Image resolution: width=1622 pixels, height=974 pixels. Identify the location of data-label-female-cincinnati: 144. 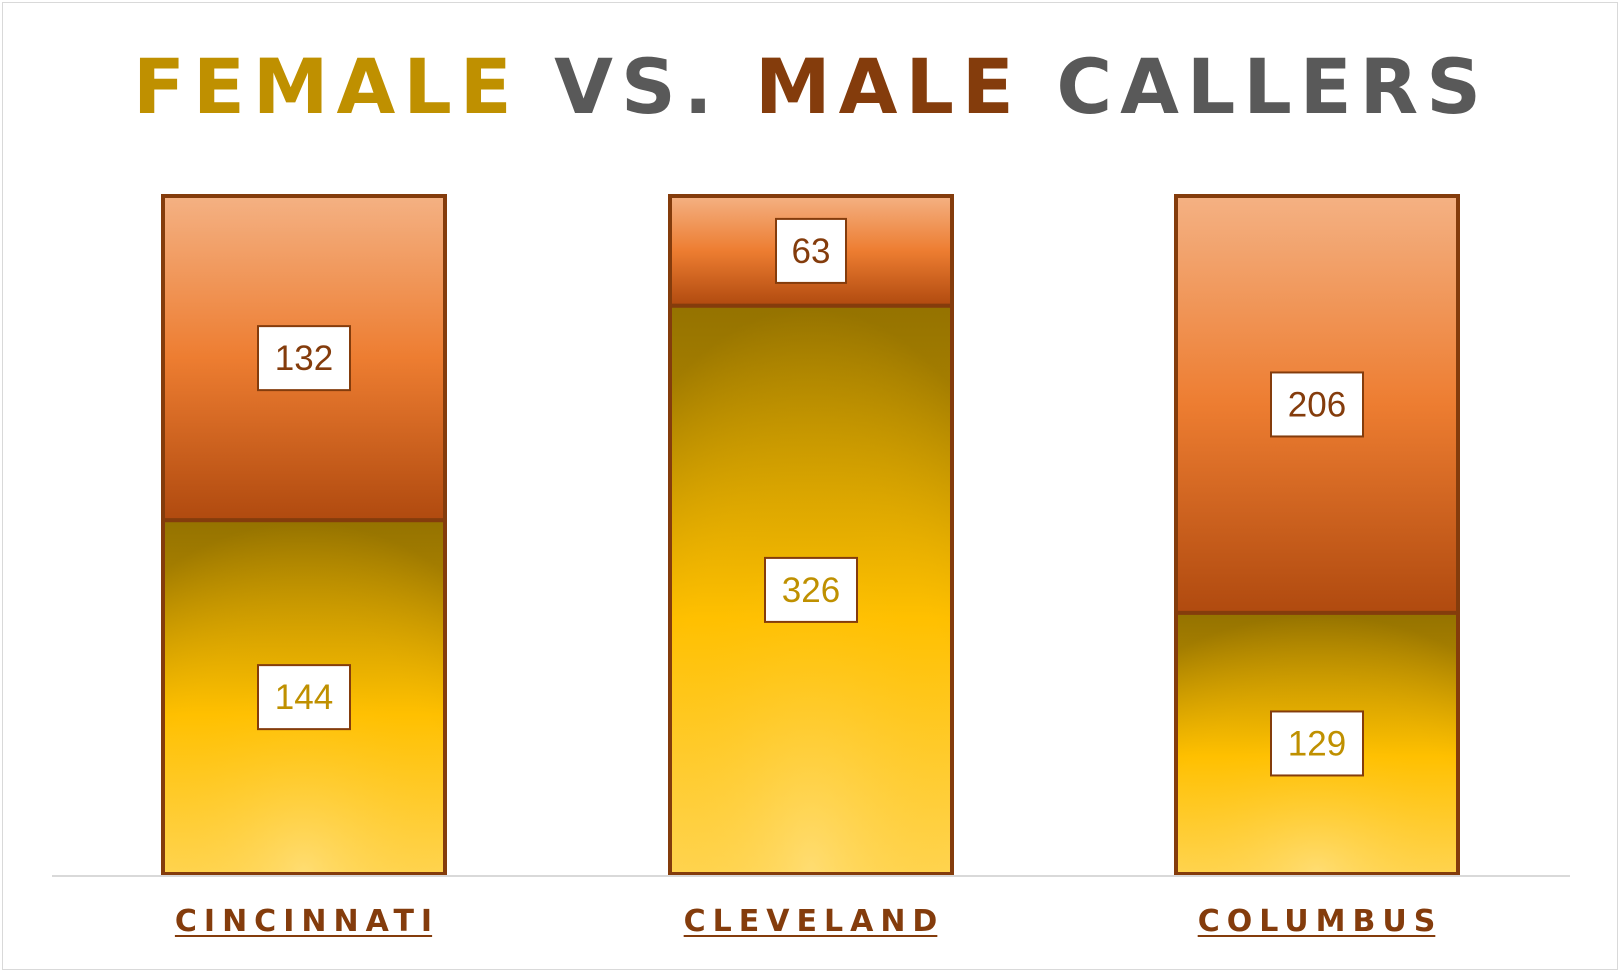
(304, 697).